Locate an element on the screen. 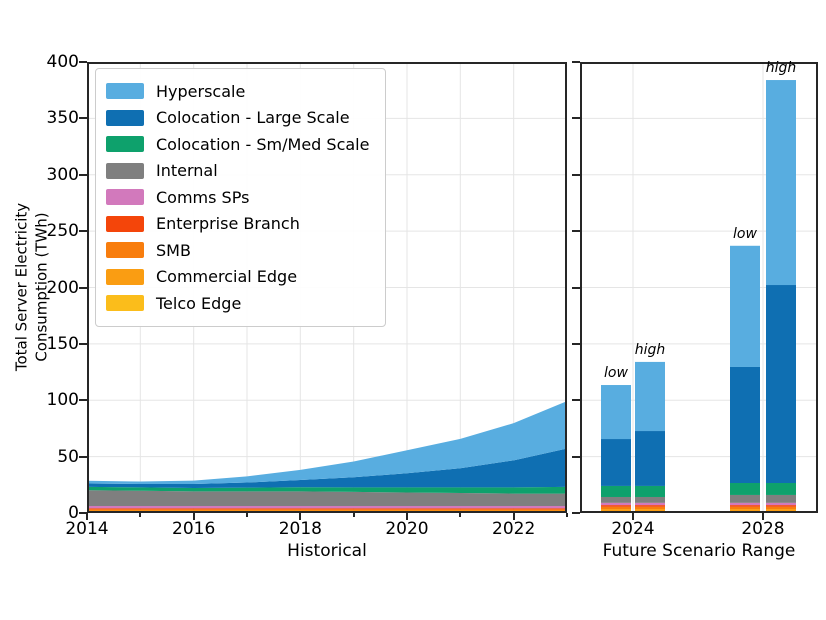 This screenshot has width=826, height=620. legend-item-telco-edge: Telco Edge is located at coordinates (237, 303).